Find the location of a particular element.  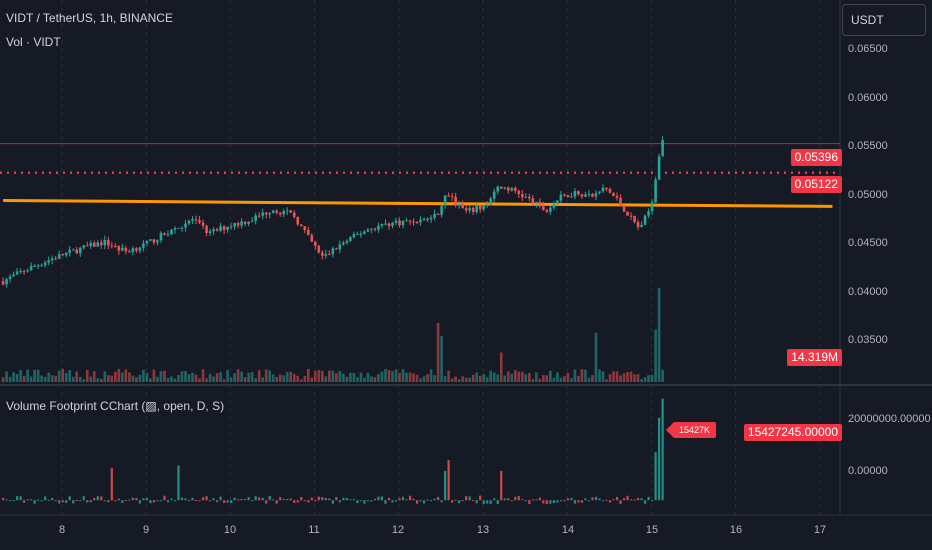

price-levels is located at coordinates (420, 175).